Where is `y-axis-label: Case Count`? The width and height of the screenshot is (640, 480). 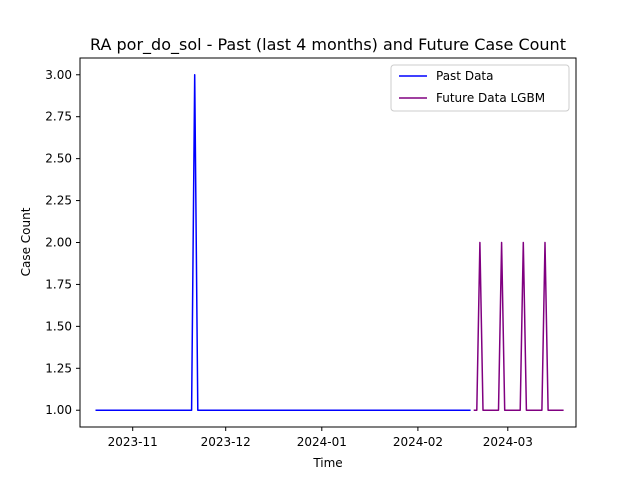 y-axis-label: Case Count is located at coordinates (26, 241).